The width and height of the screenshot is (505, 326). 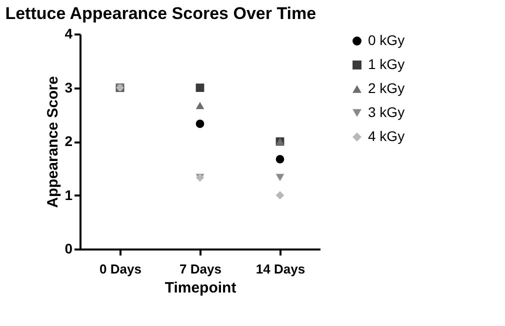 What do you see at coordinates (201, 269) in the screenshot?
I see `x-tick-label: 7 Days` at bounding box center [201, 269].